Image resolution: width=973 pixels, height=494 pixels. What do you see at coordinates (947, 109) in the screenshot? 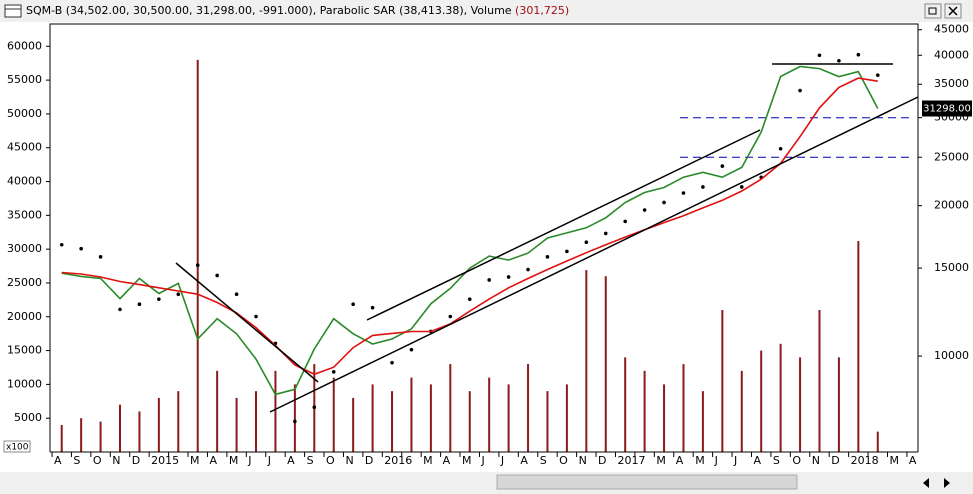
I see `last-price-label: 31298.00` at bounding box center [947, 109].